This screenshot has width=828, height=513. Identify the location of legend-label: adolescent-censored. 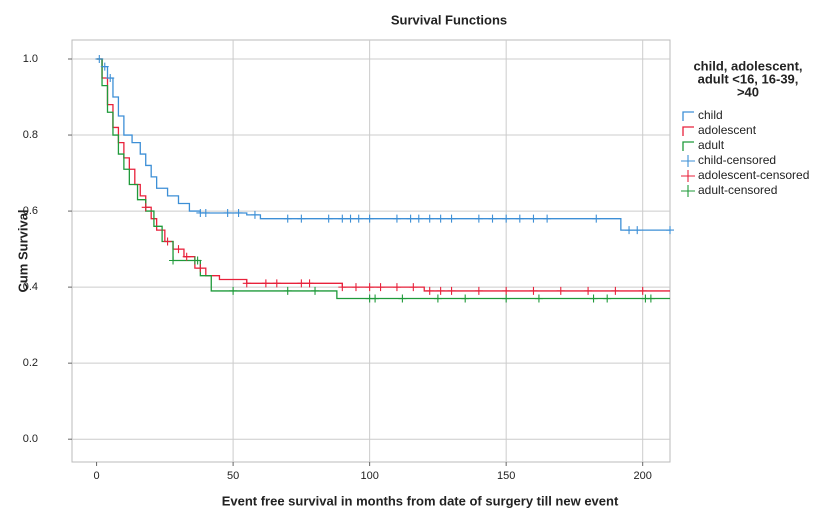
(753, 175).